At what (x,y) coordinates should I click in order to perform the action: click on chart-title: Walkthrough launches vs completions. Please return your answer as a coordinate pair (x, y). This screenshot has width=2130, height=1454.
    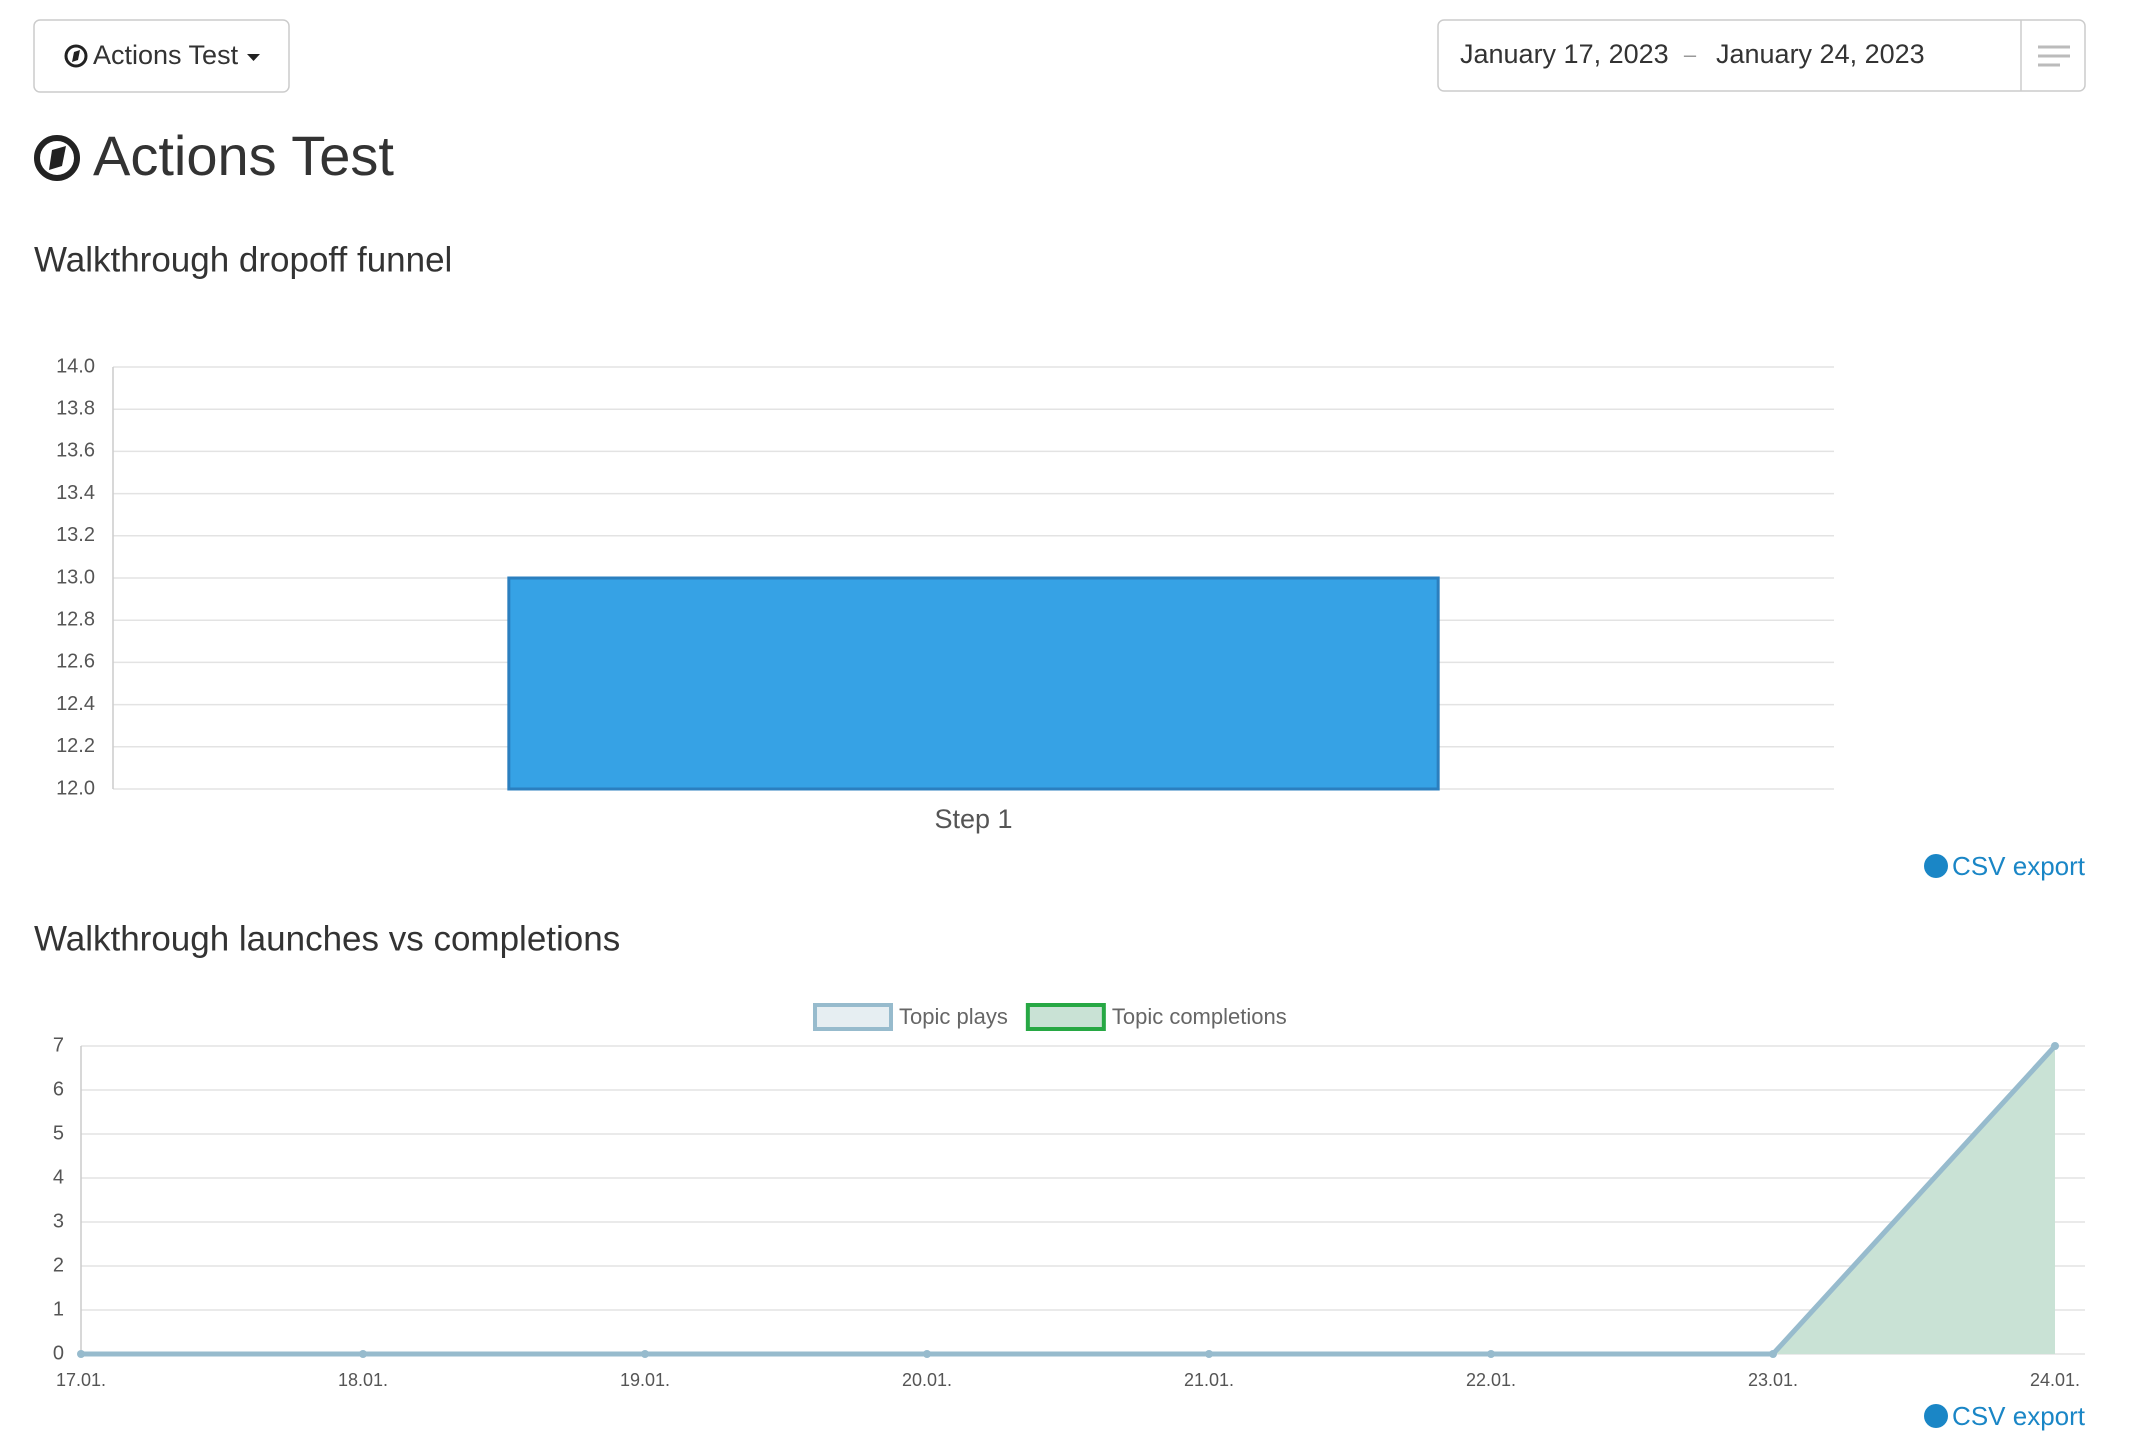
    Looking at the image, I should click on (327, 938).